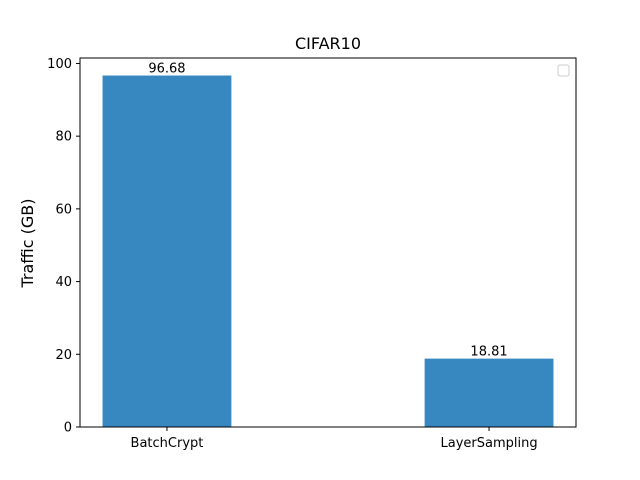 The image size is (640, 480). Describe the element at coordinates (63, 137) in the screenshot. I see `y-tick-label: 80` at that location.